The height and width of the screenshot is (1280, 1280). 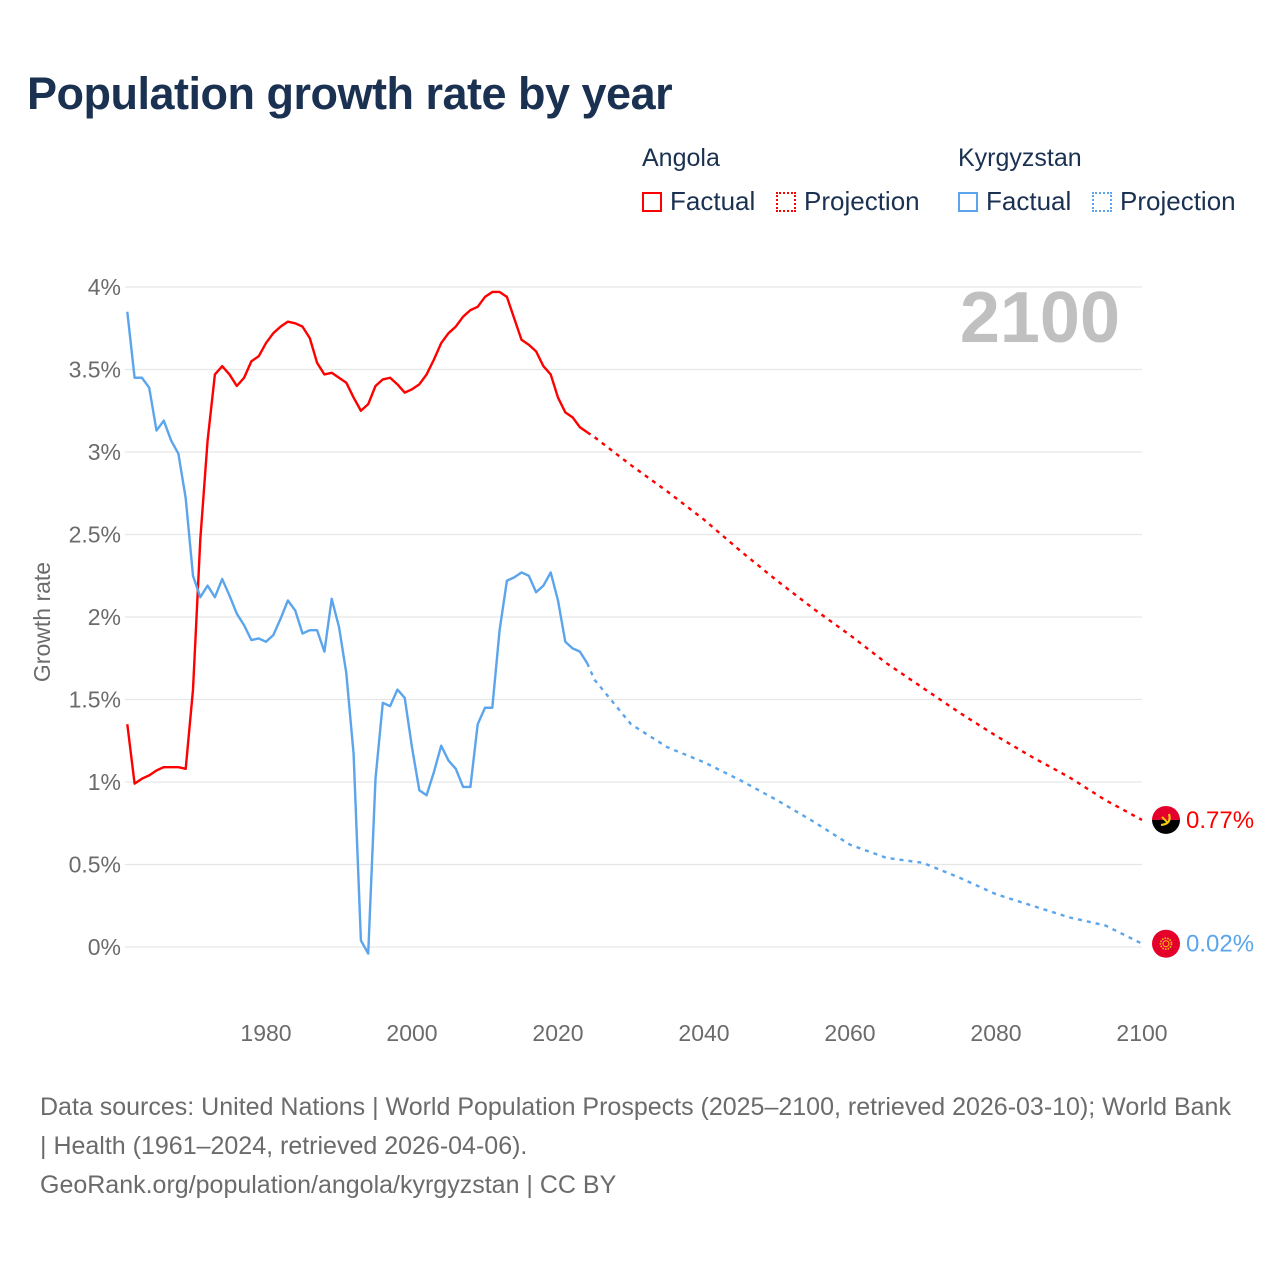 I want to click on kyrgyzstan-flag-icon, so click(x=1166, y=943).